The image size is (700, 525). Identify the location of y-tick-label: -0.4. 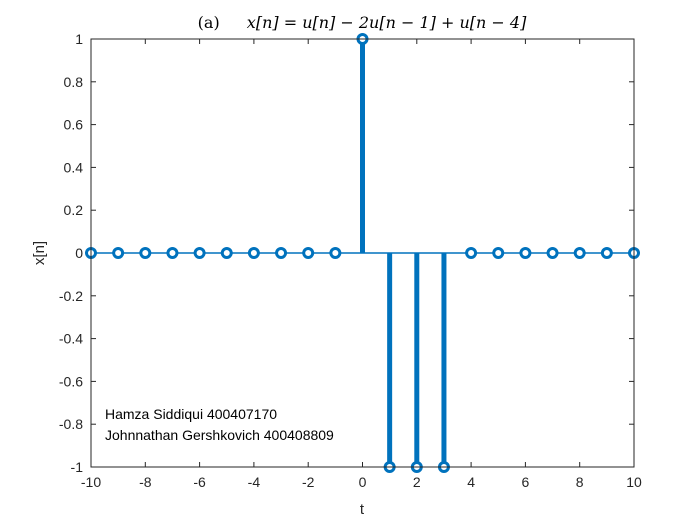
(71, 339).